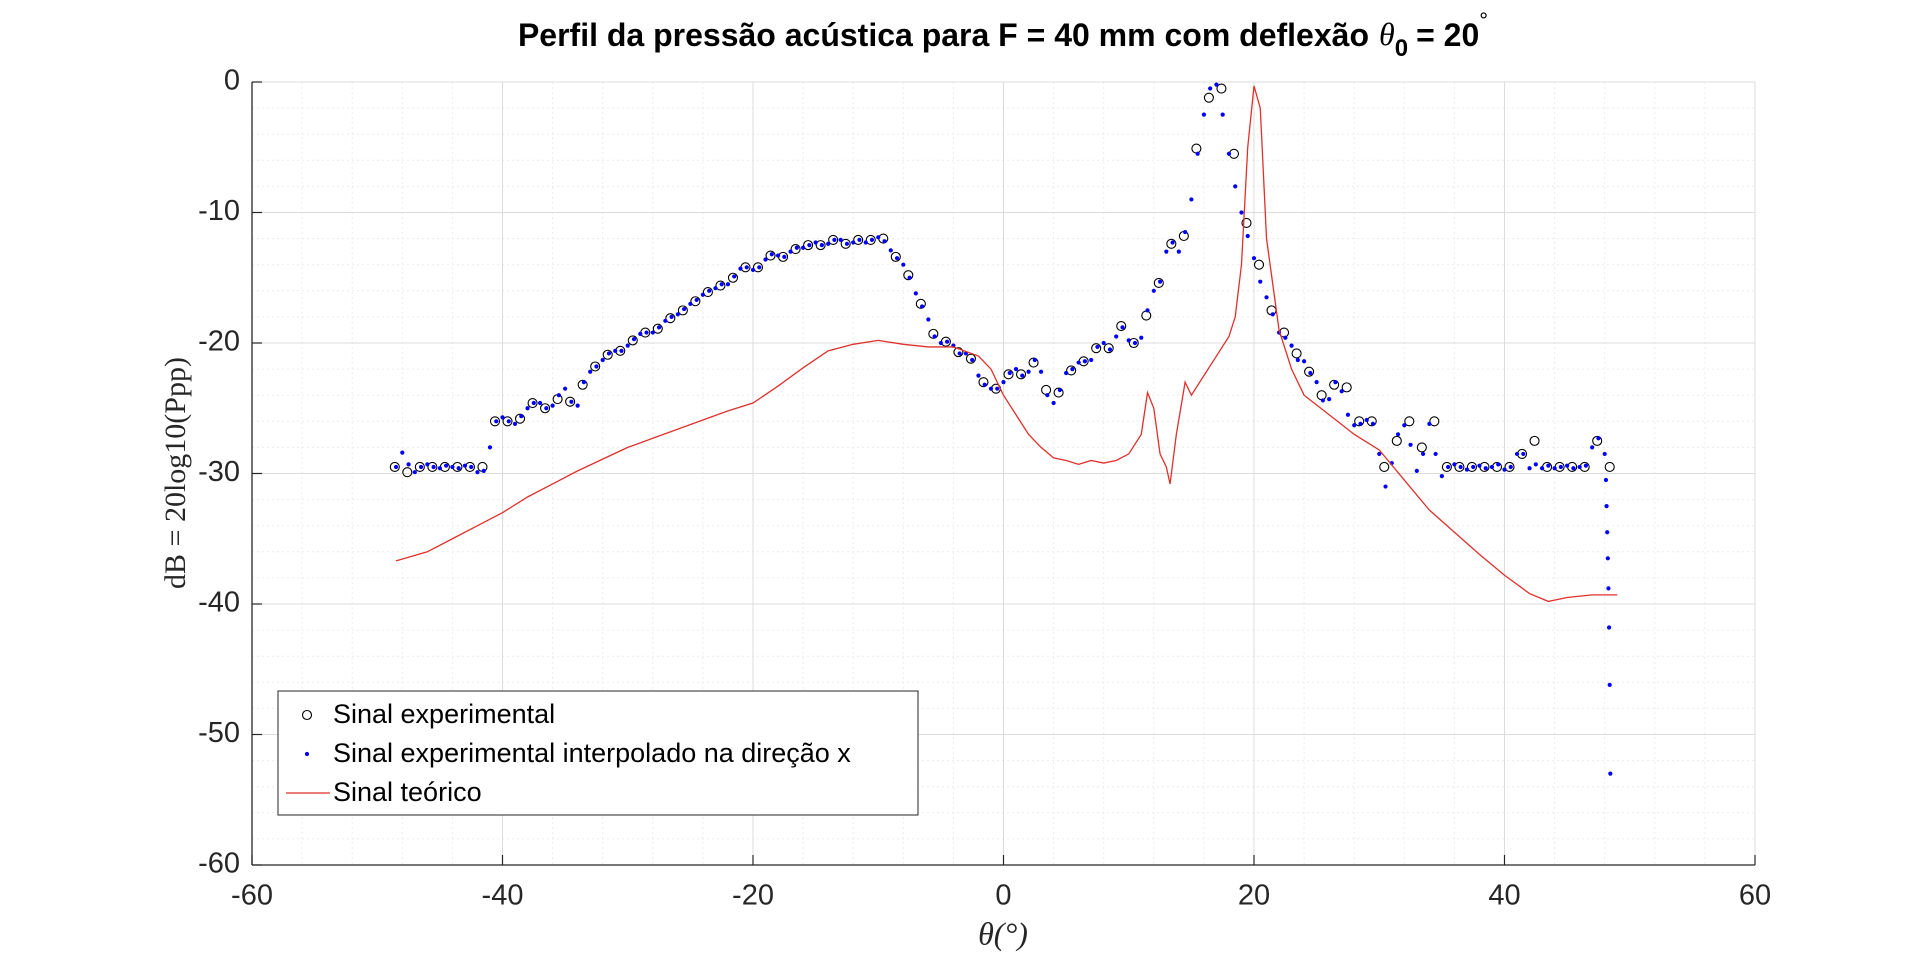 The height and width of the screenshot is (968, 1920). Describe the element at coordinates (1387, 34) in the screenshot. I see `title-symbol: θ` at that location.